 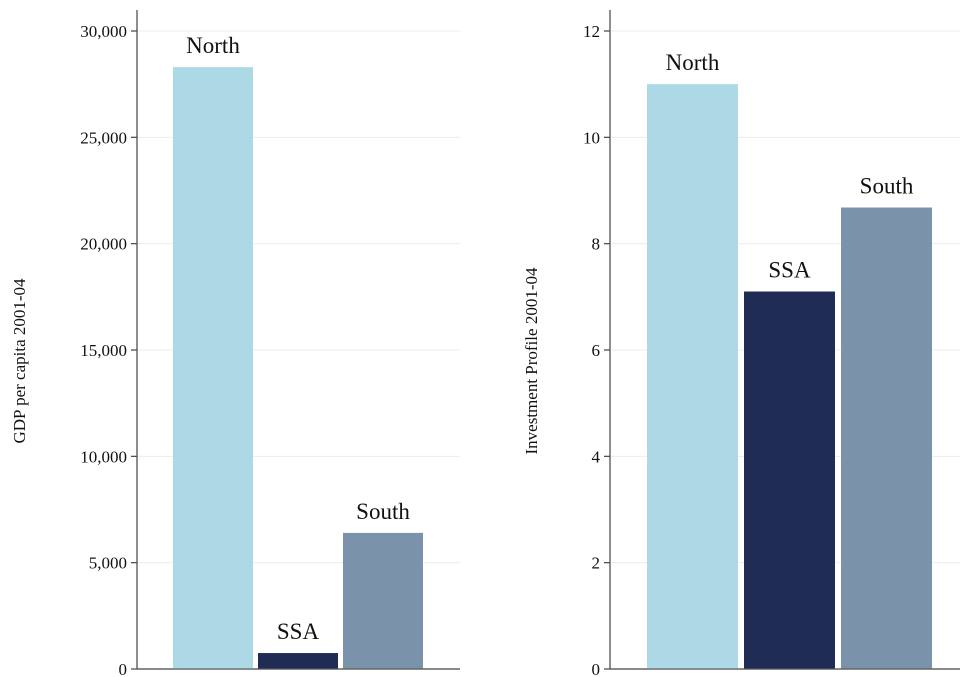 What do you see at coordinates (103, 456) in the screenshot?
I see `y-tick-label: 10,000` at bounding box center [103, 456].